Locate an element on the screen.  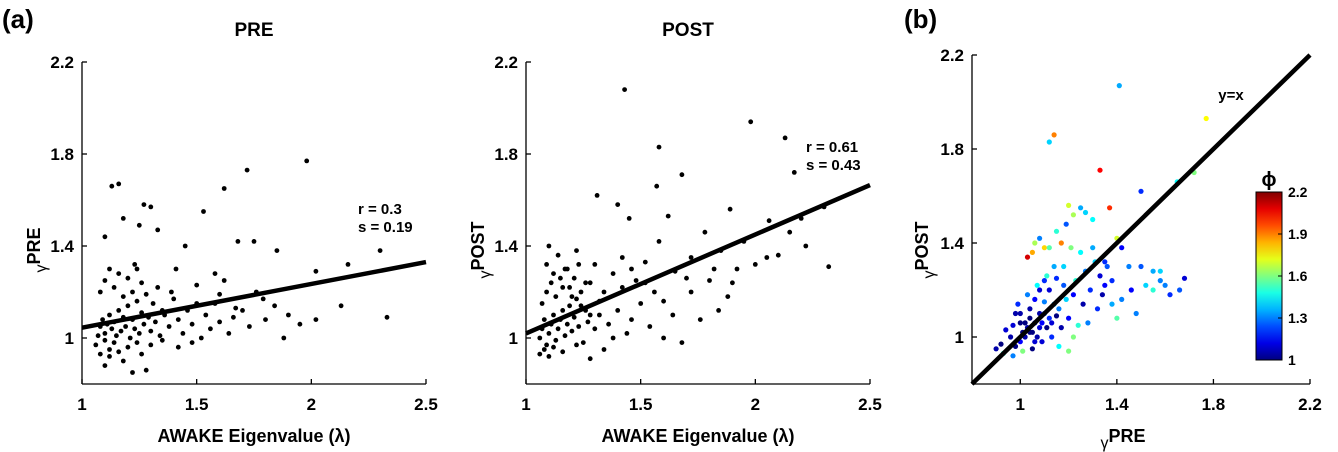
x-tick-label: 1.8 is located at coordinates (1214, 404).